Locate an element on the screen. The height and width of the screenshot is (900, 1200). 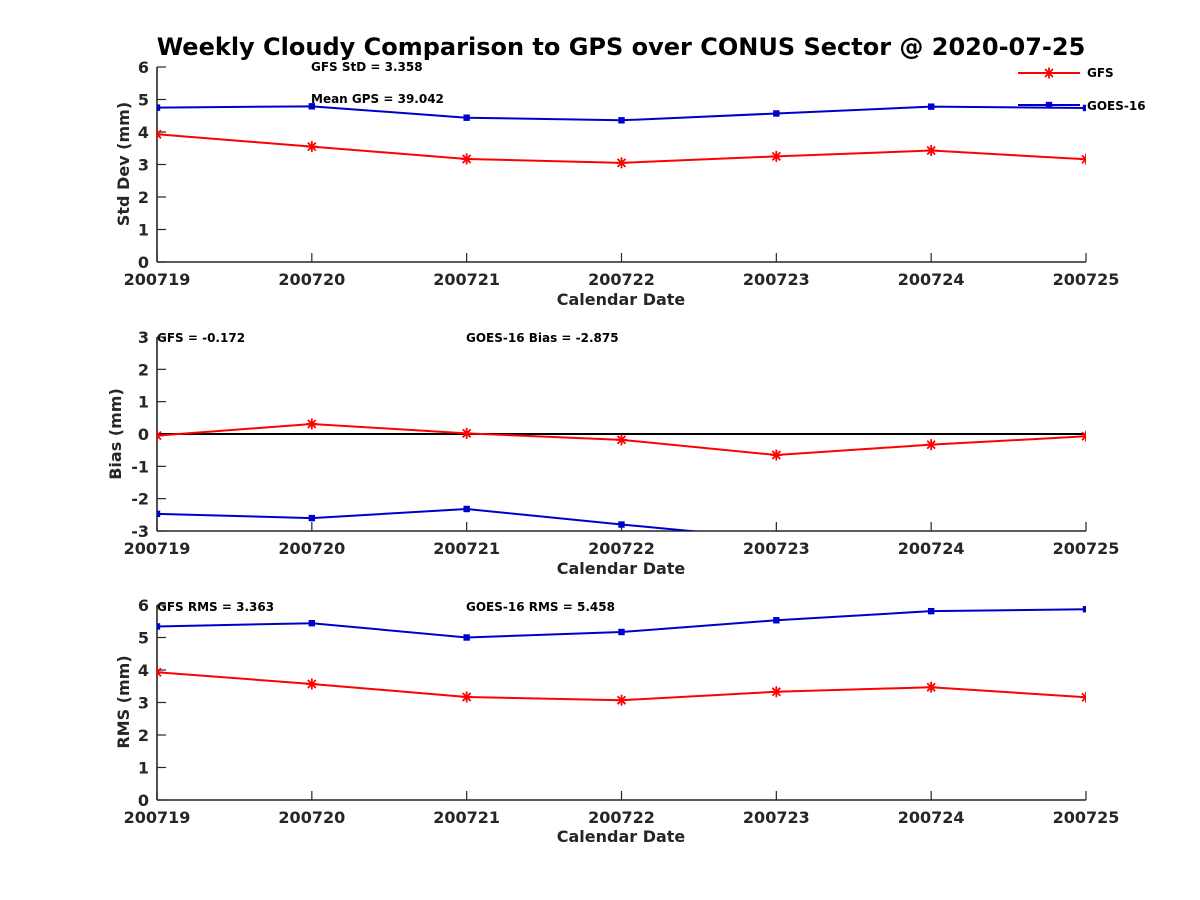
x-tick-label: 200724 is located at coordinates (931, 548).